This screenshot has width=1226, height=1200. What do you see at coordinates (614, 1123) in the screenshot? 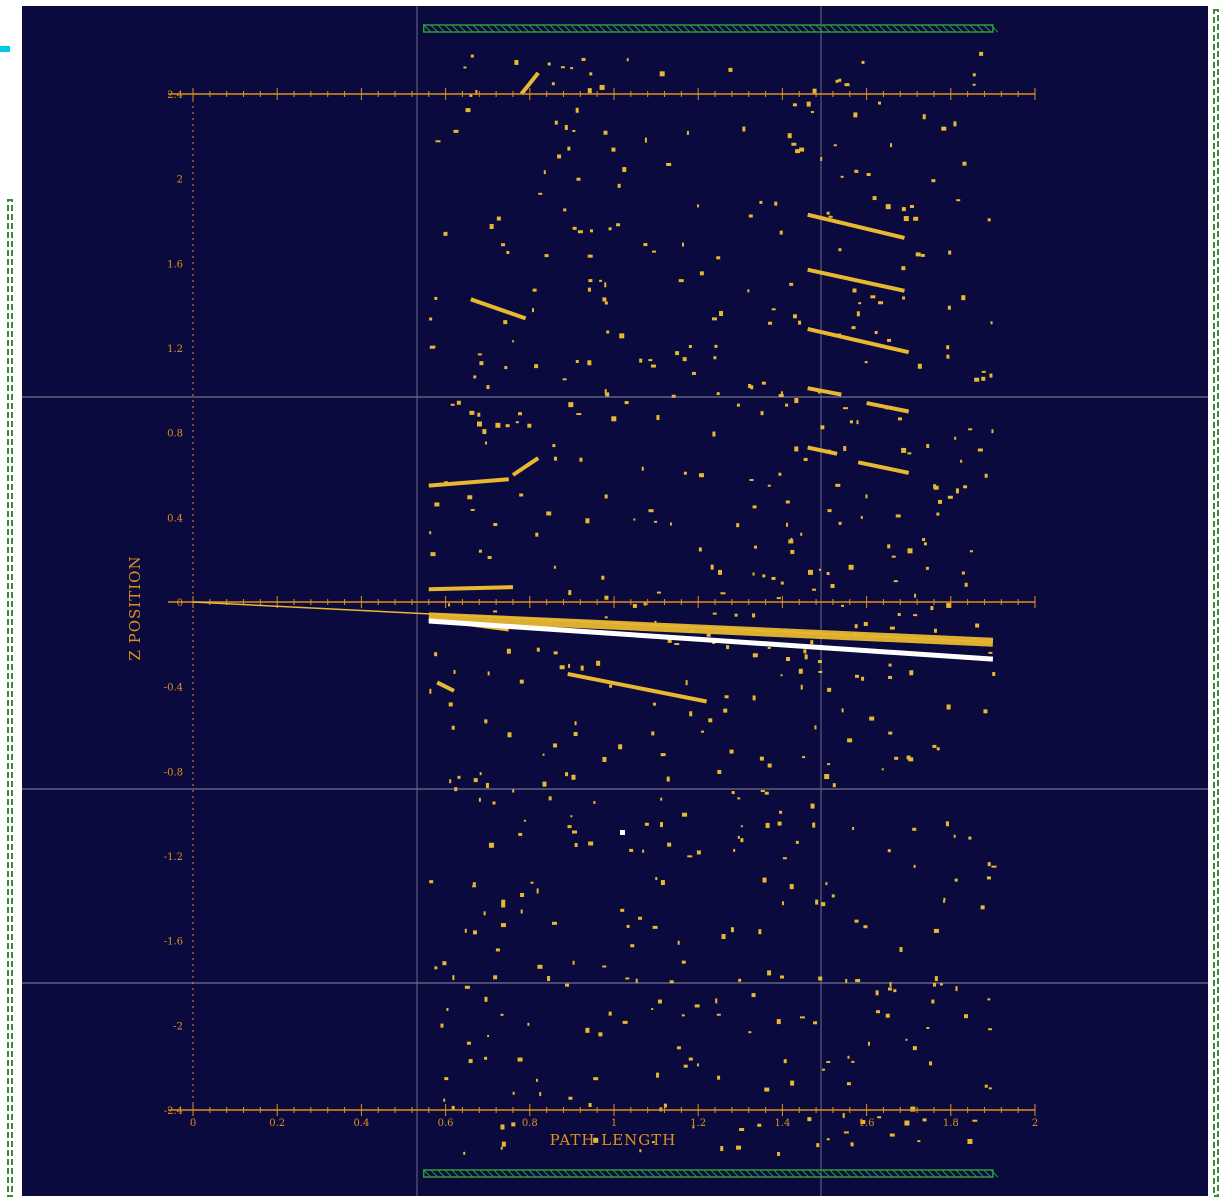
I see `x-tick-labels: 0 0.2 0.4 0.6 0.8 1 1.2 1.4 1.6 1.8 2` at bounding box center [614, 1123].